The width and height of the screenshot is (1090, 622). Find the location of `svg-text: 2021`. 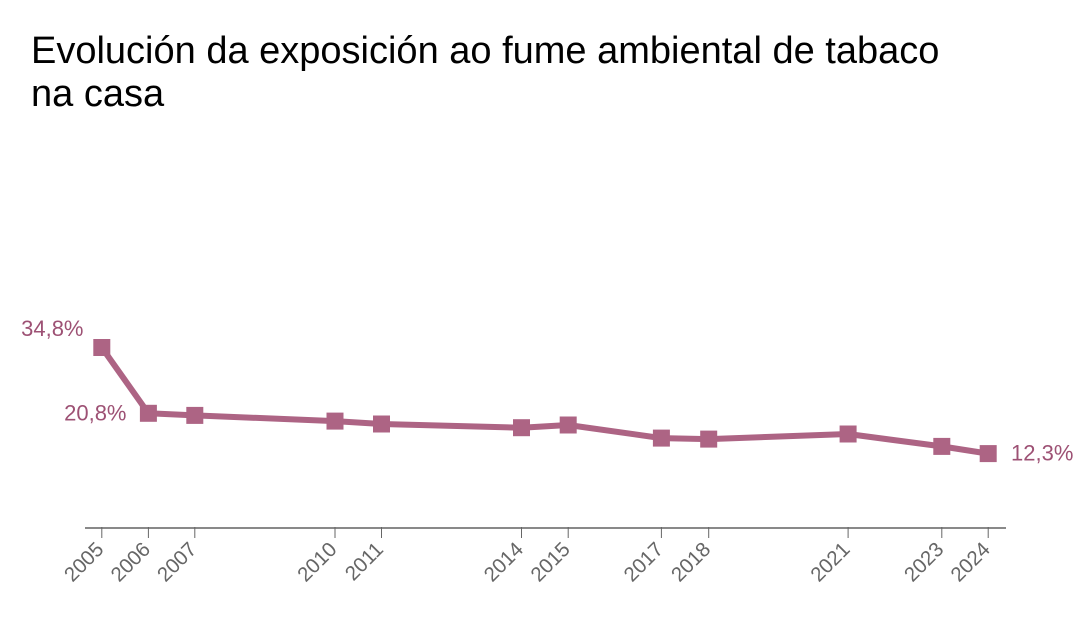

svg-text: 2021 is located at coordinates (830, 562).